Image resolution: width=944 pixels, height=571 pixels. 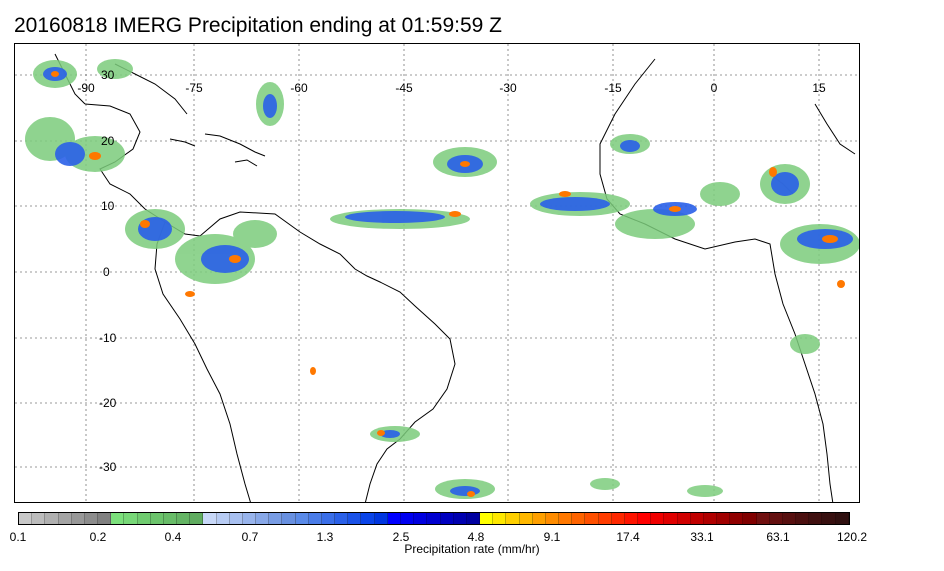 What do you see at coordinates (852, 537) in the screenshot?
I see `colorbar-tick-label: 120.2` at bounding box center [852, 537].